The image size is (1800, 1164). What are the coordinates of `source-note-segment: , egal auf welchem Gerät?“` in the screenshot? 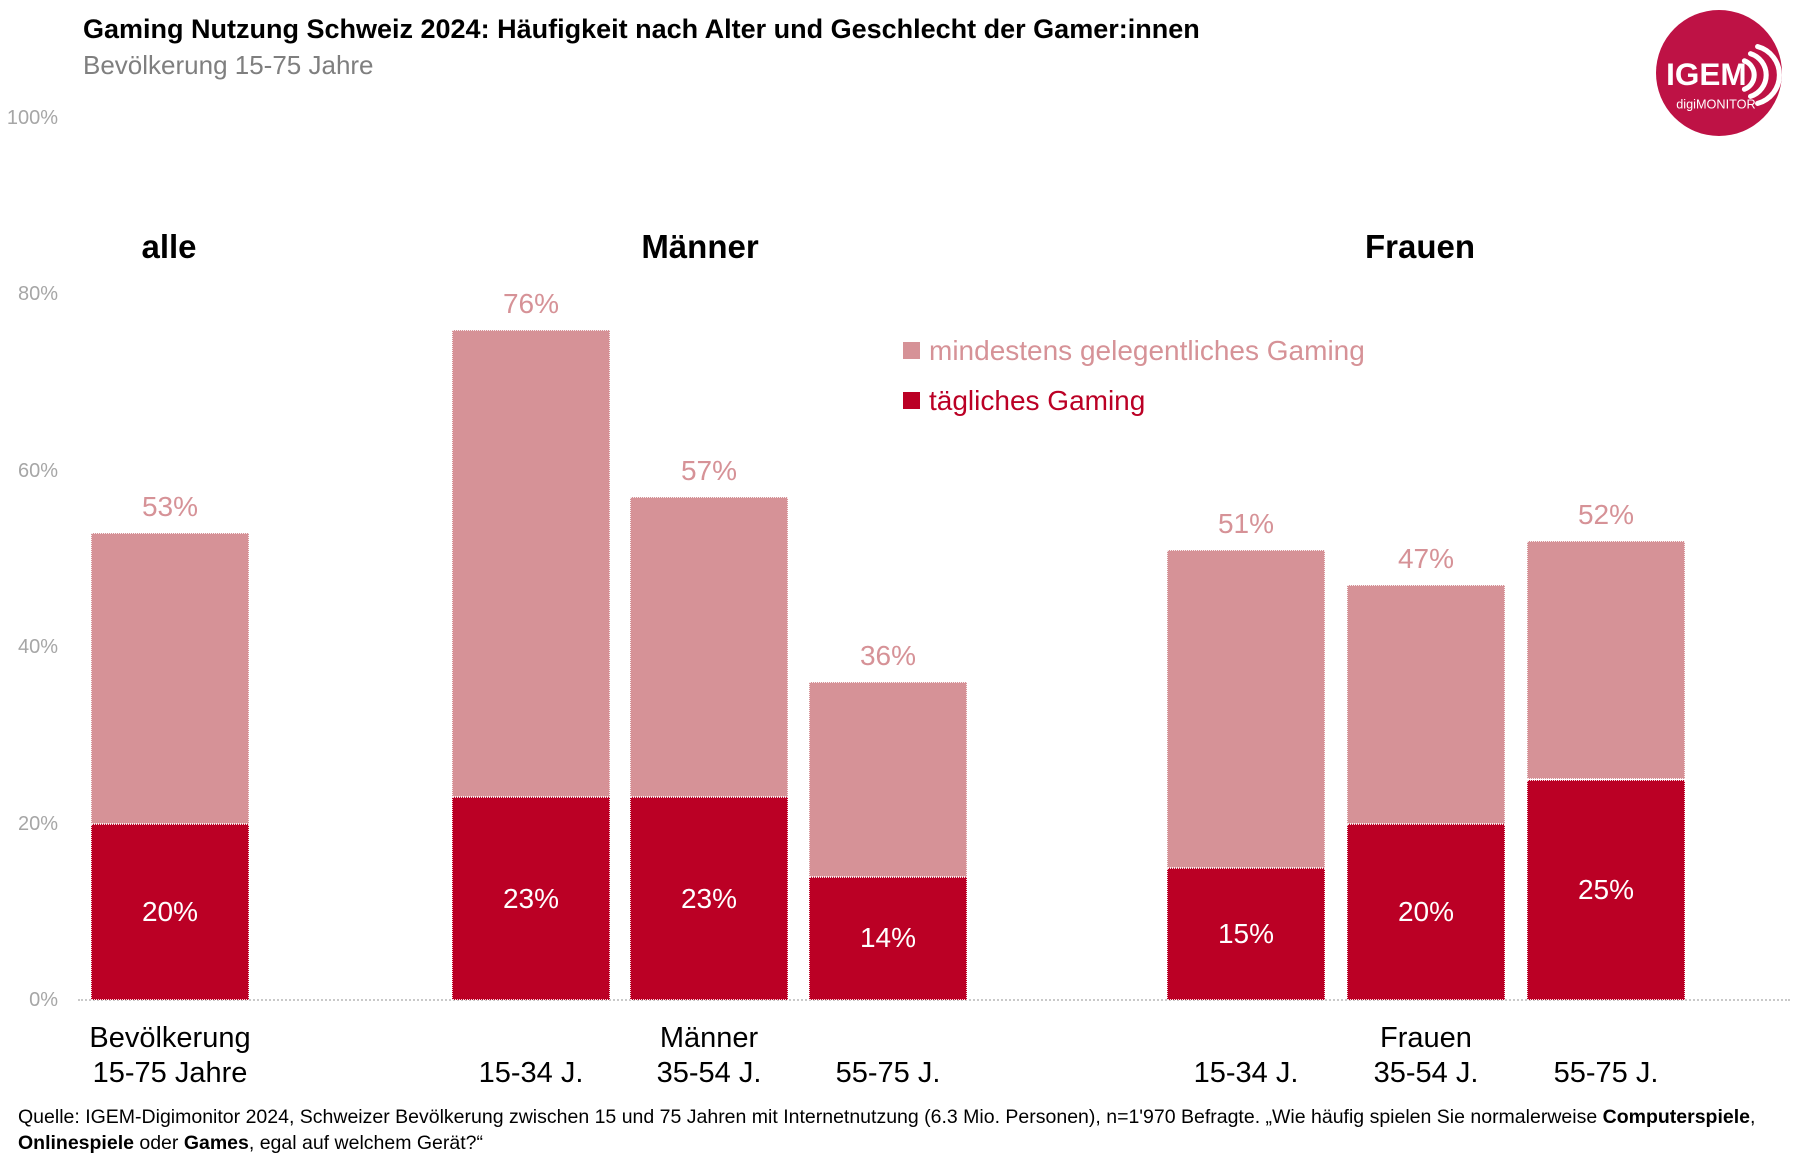 It's located at (365, 1143).